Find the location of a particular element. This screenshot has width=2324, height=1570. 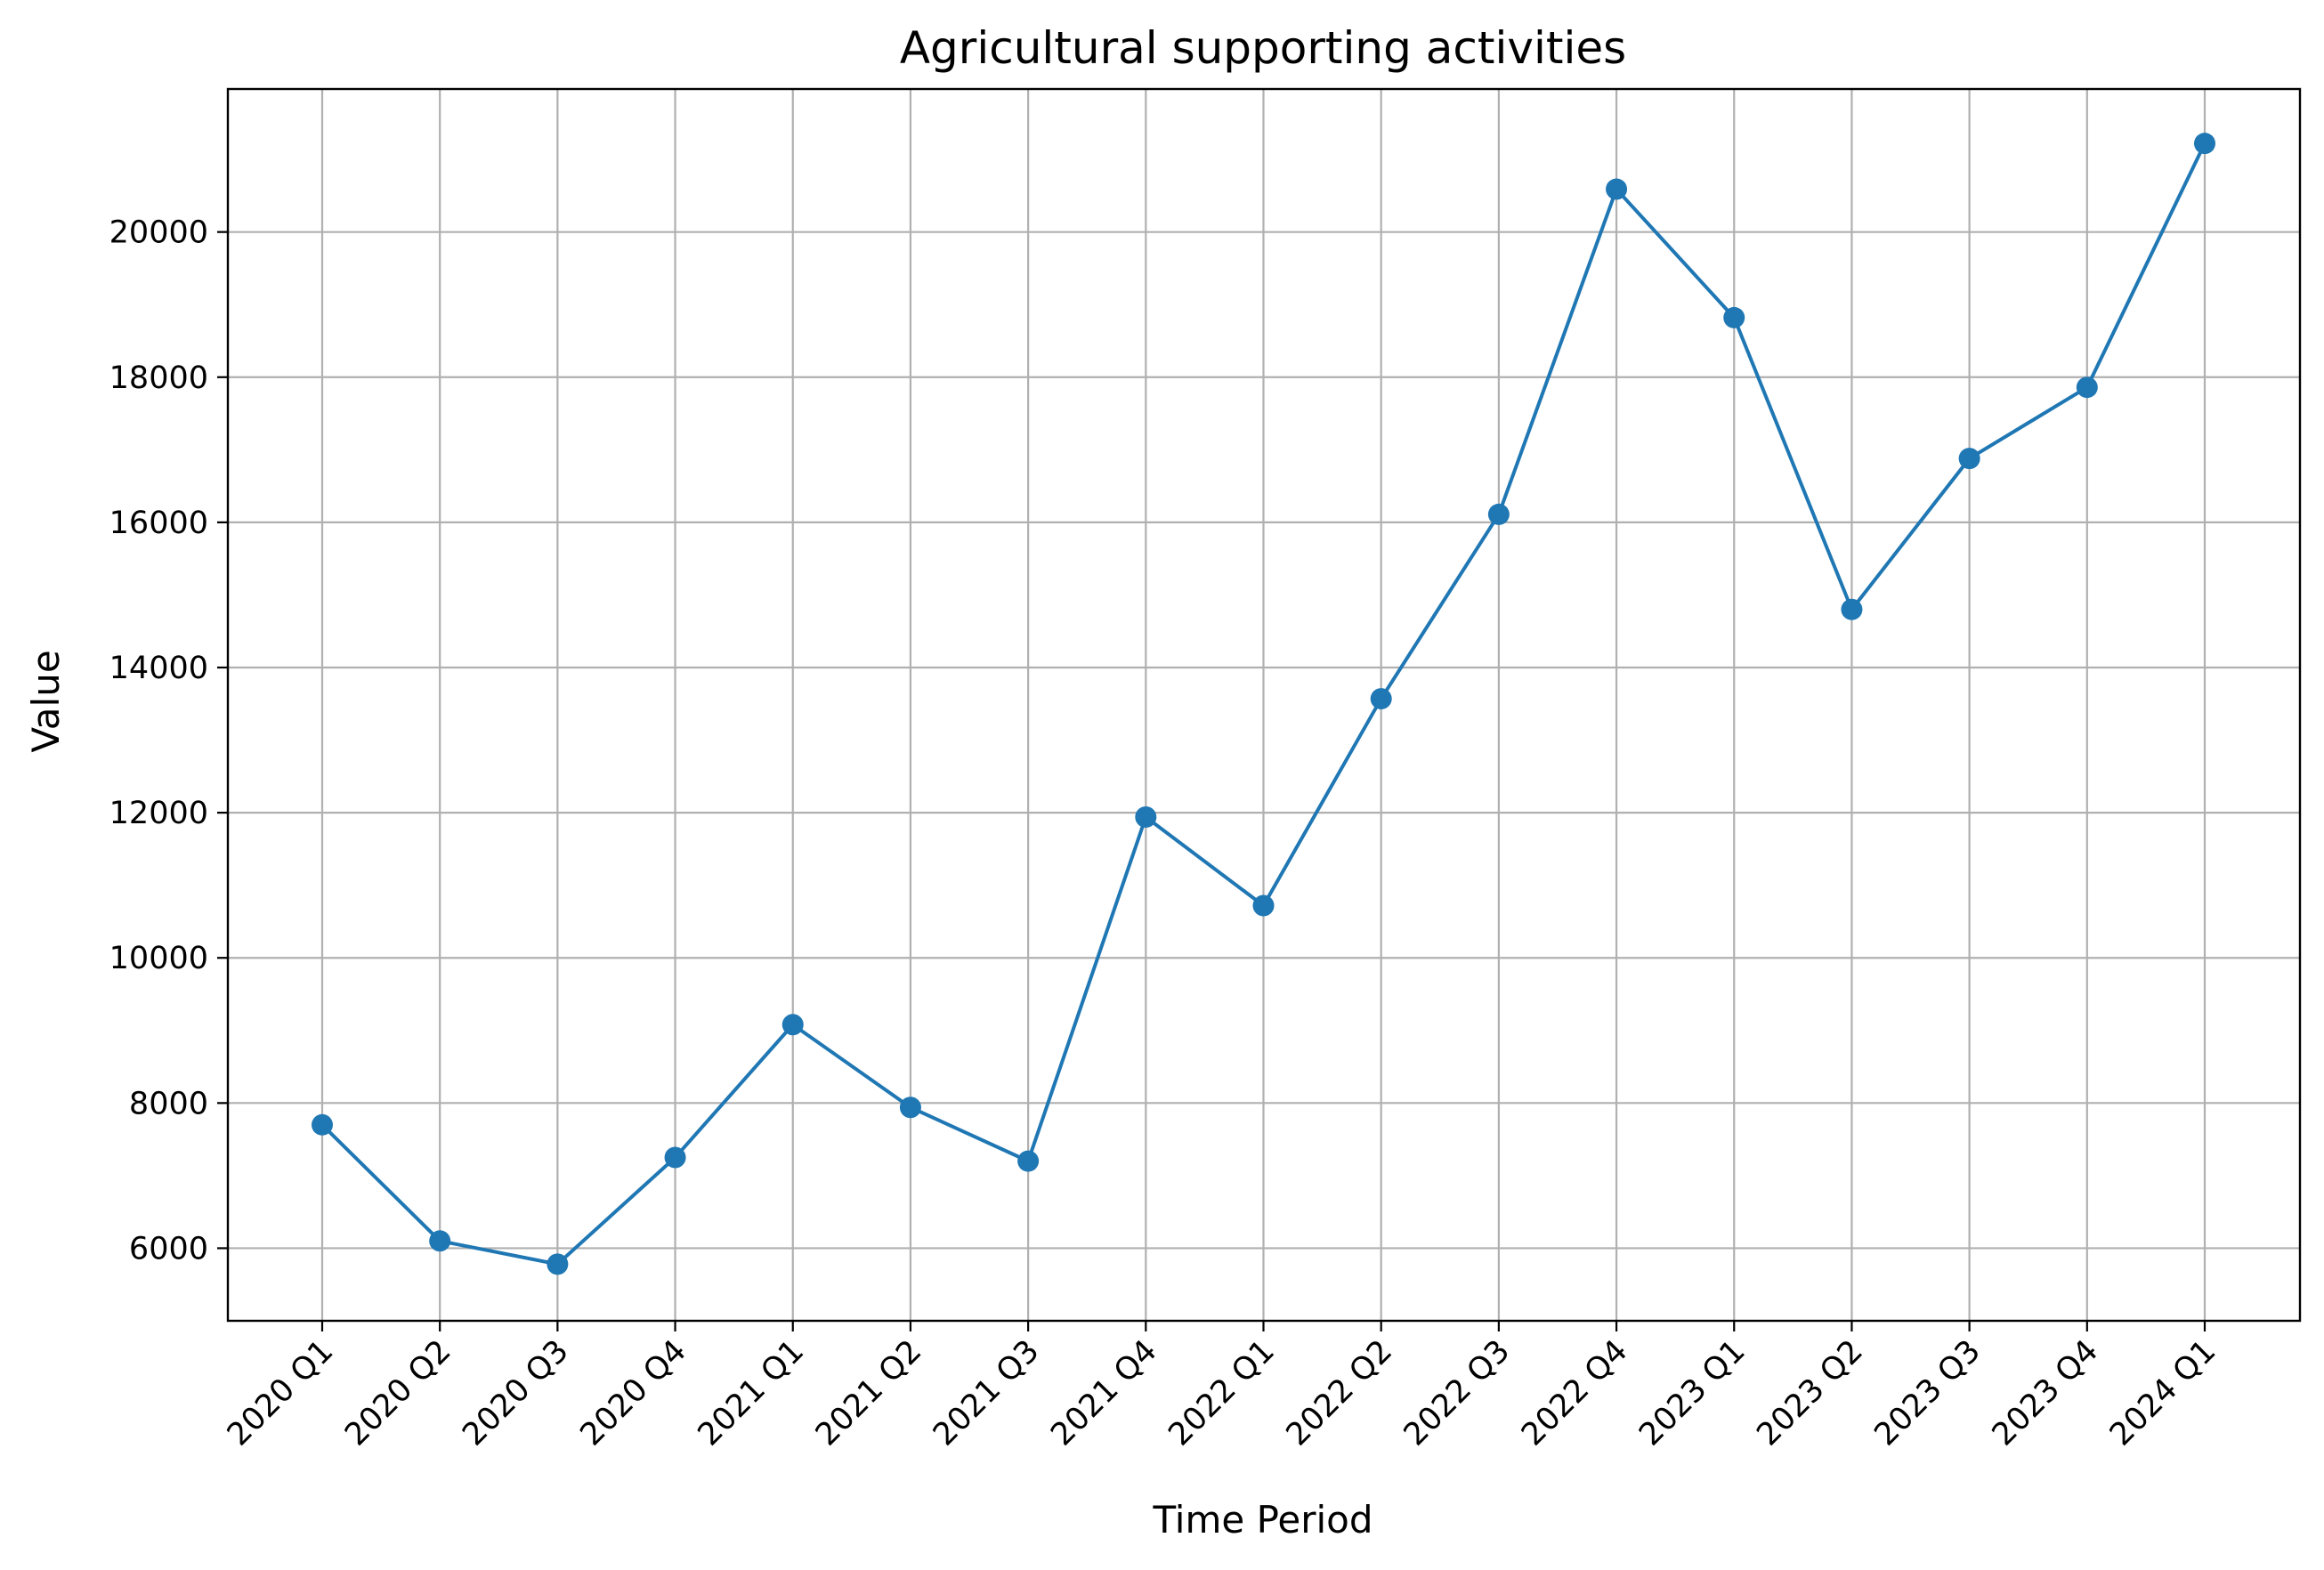

y-tick-label: 14000 is located at coordinates (158, 668).